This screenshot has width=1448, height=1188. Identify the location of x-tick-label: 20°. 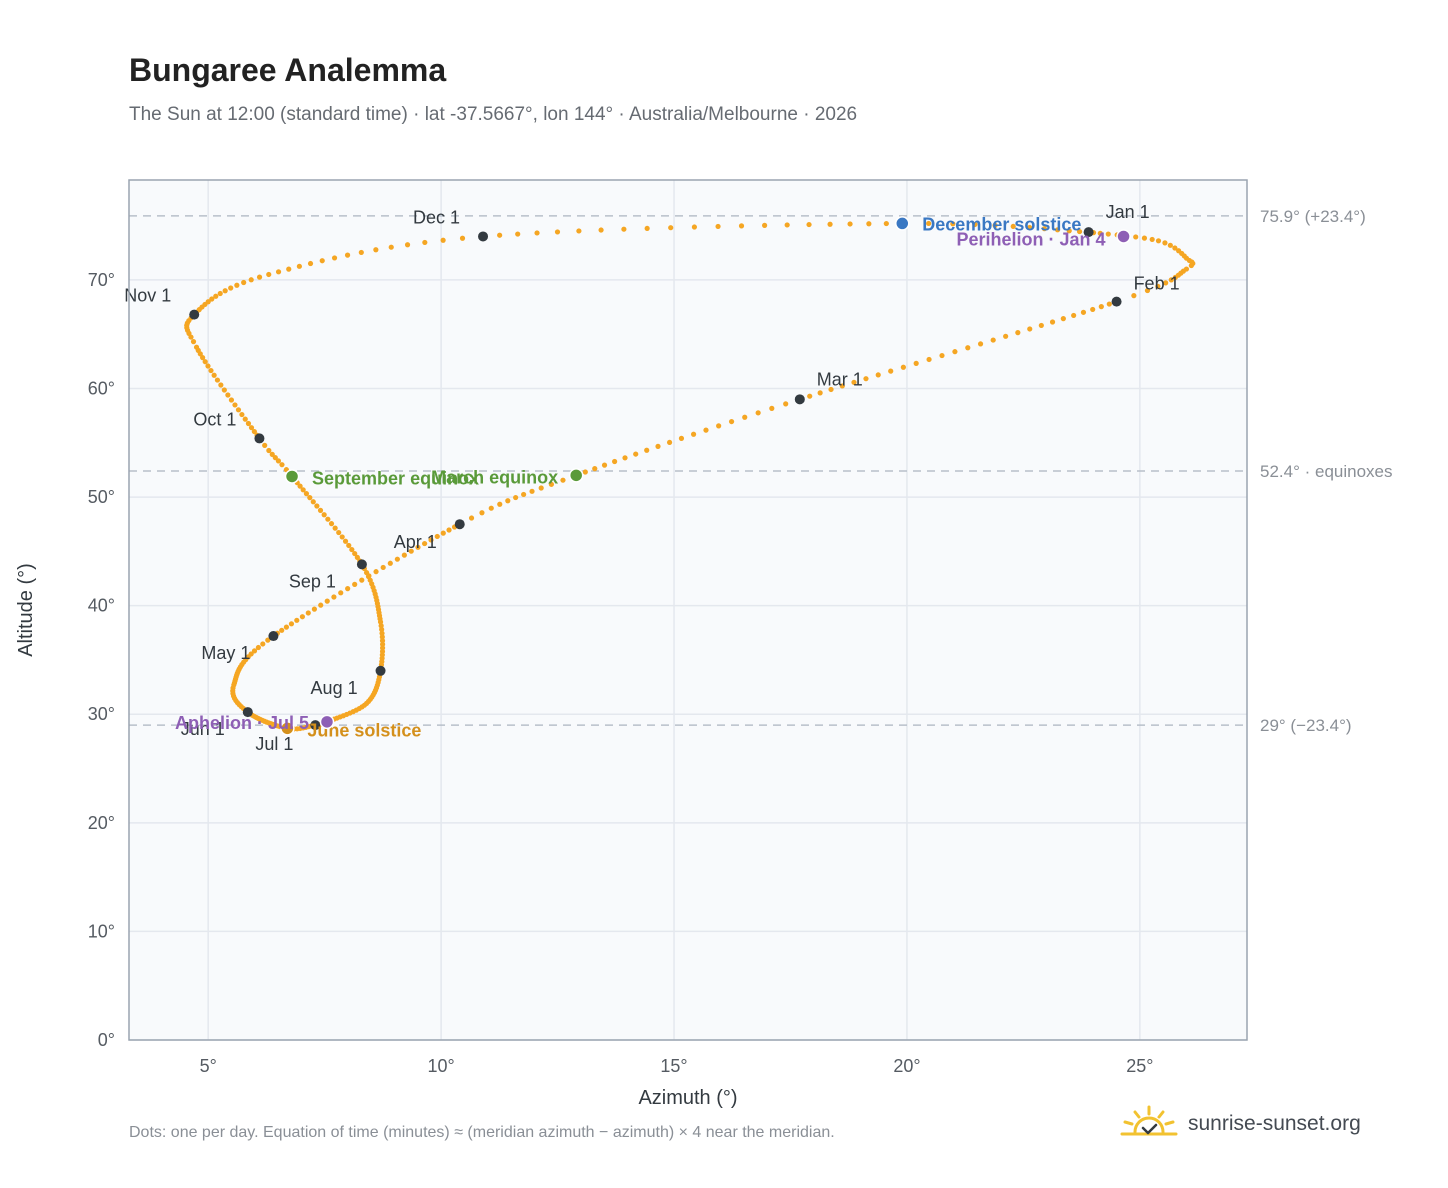
(906, 1066).